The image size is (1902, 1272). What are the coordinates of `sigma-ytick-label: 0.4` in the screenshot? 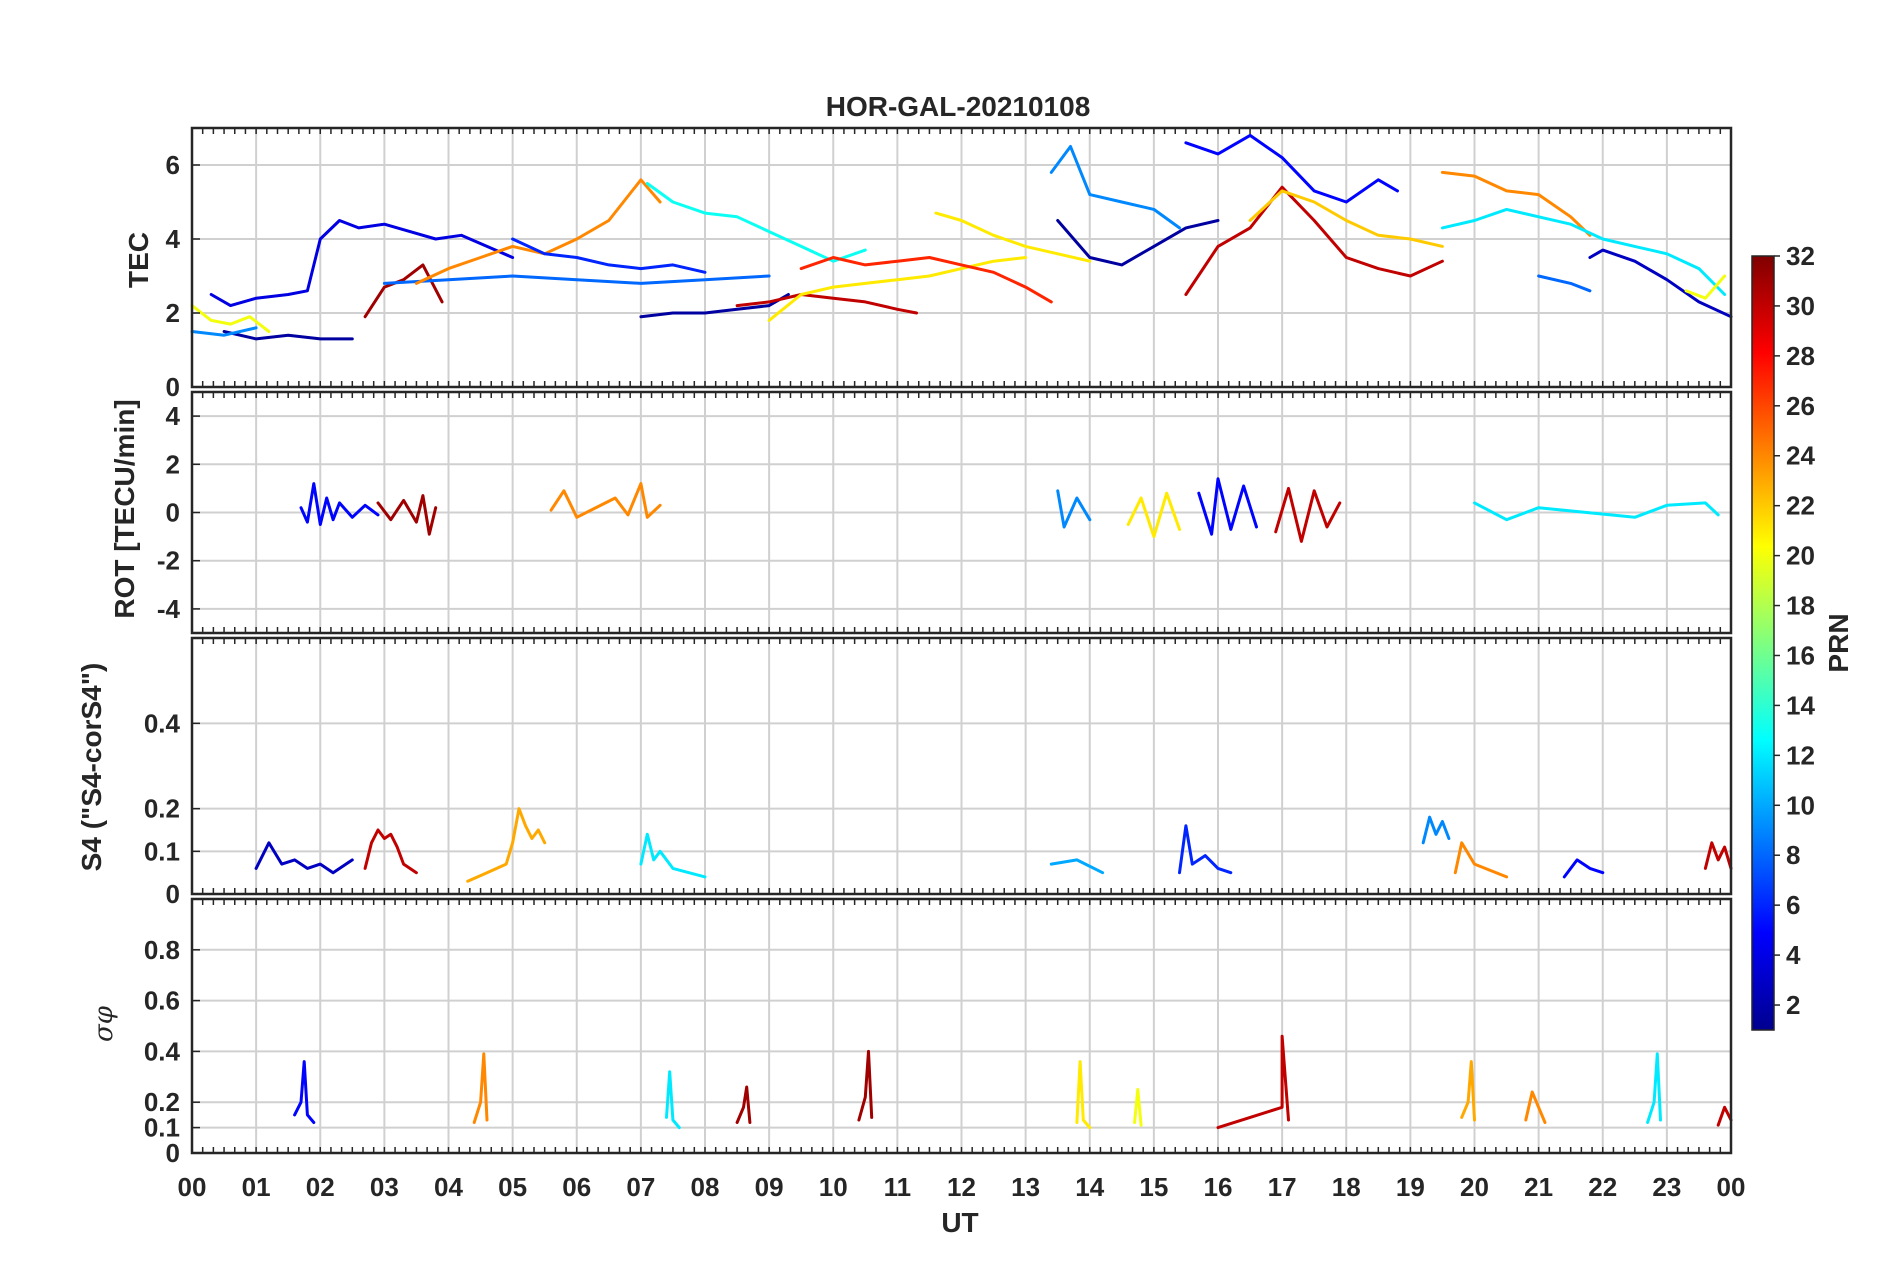 It's located at (162, 1051).